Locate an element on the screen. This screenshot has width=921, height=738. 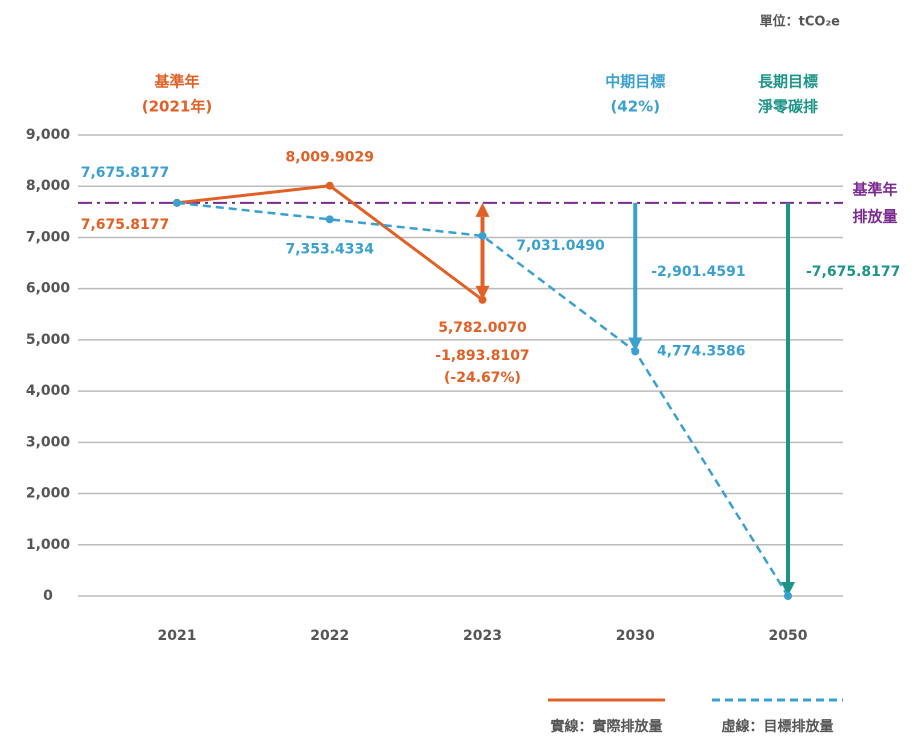
y-tick-label: 3,000 is located at coordinates (48, 442).